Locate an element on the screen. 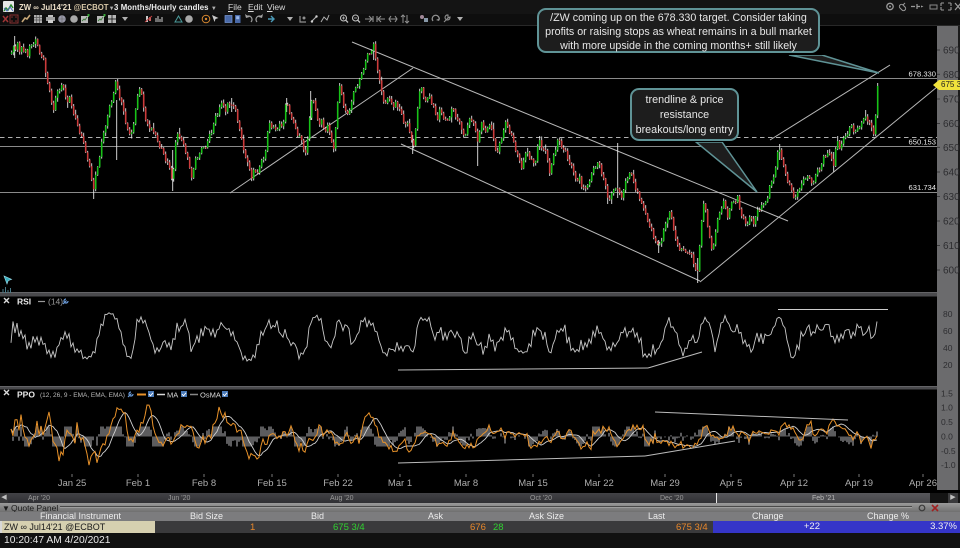  svg-text: 0.0 is located at coordinates (947, 436).